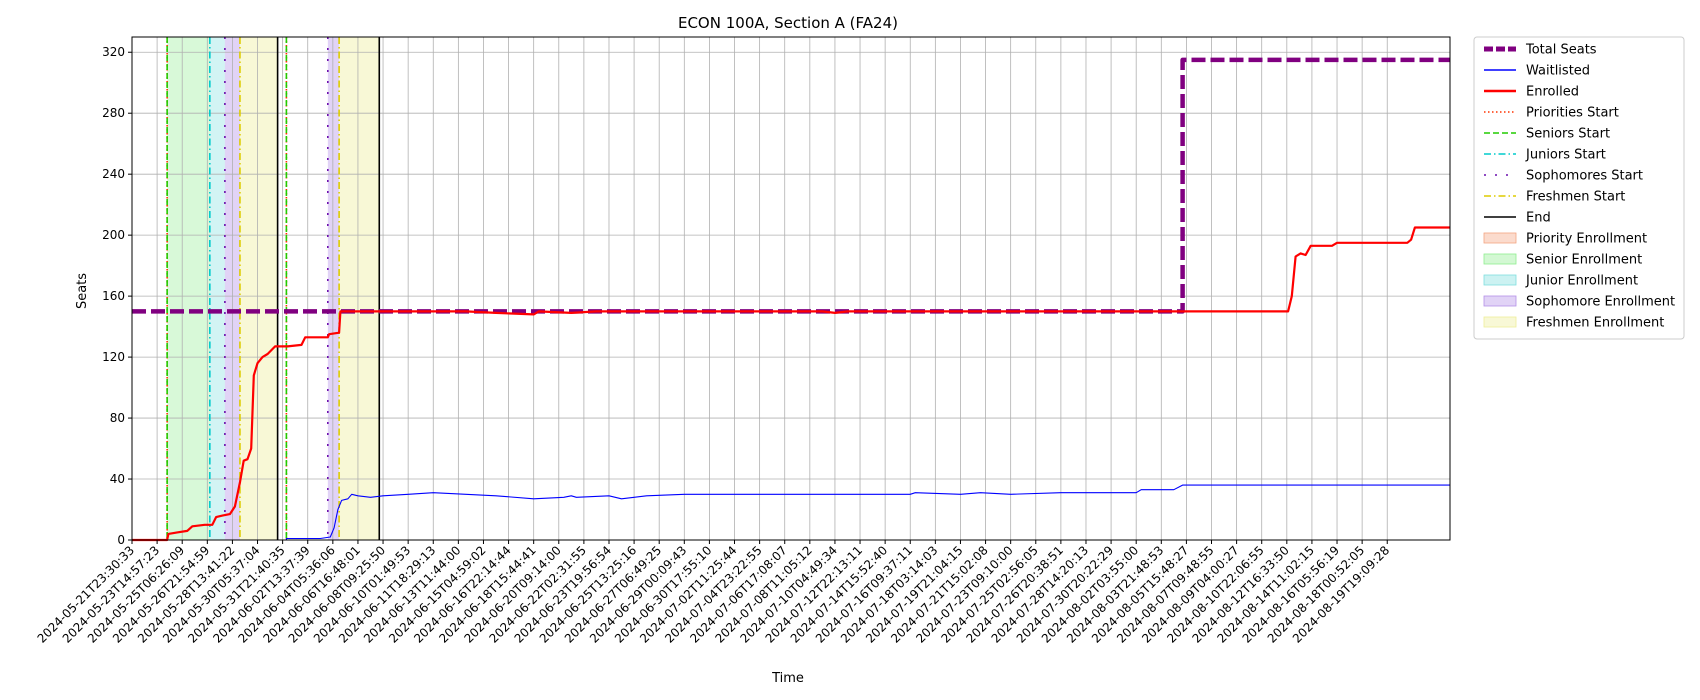 Image resolution: width=1700 pixels, height=700 pixels. I want to click on legend-label: Senior Enrollment, so click(1584, 260).